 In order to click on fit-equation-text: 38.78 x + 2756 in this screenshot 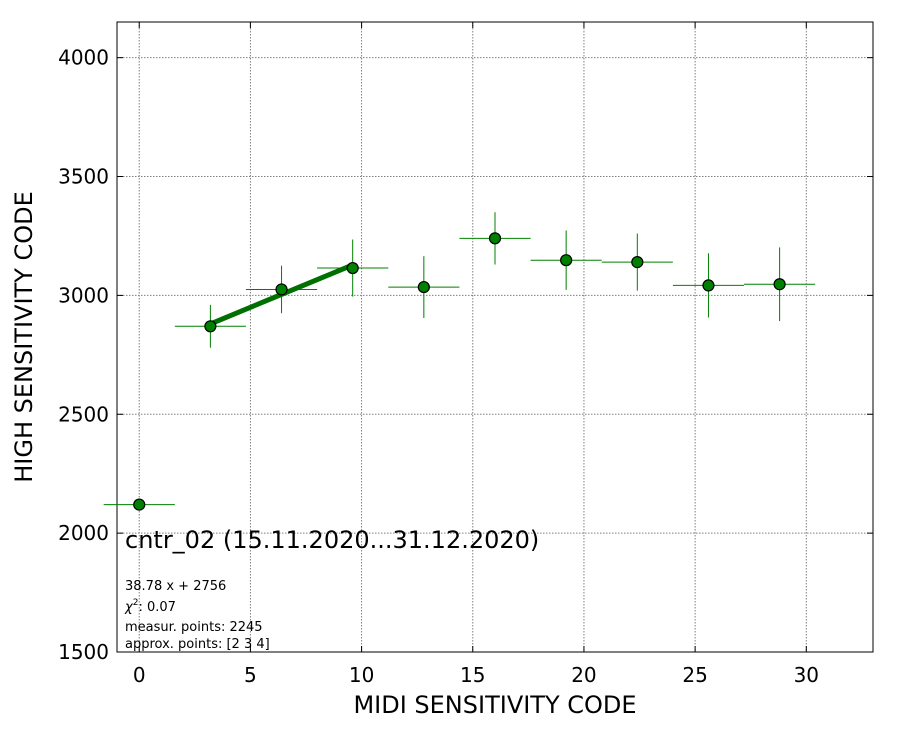, I will do `click(175, 586)`.